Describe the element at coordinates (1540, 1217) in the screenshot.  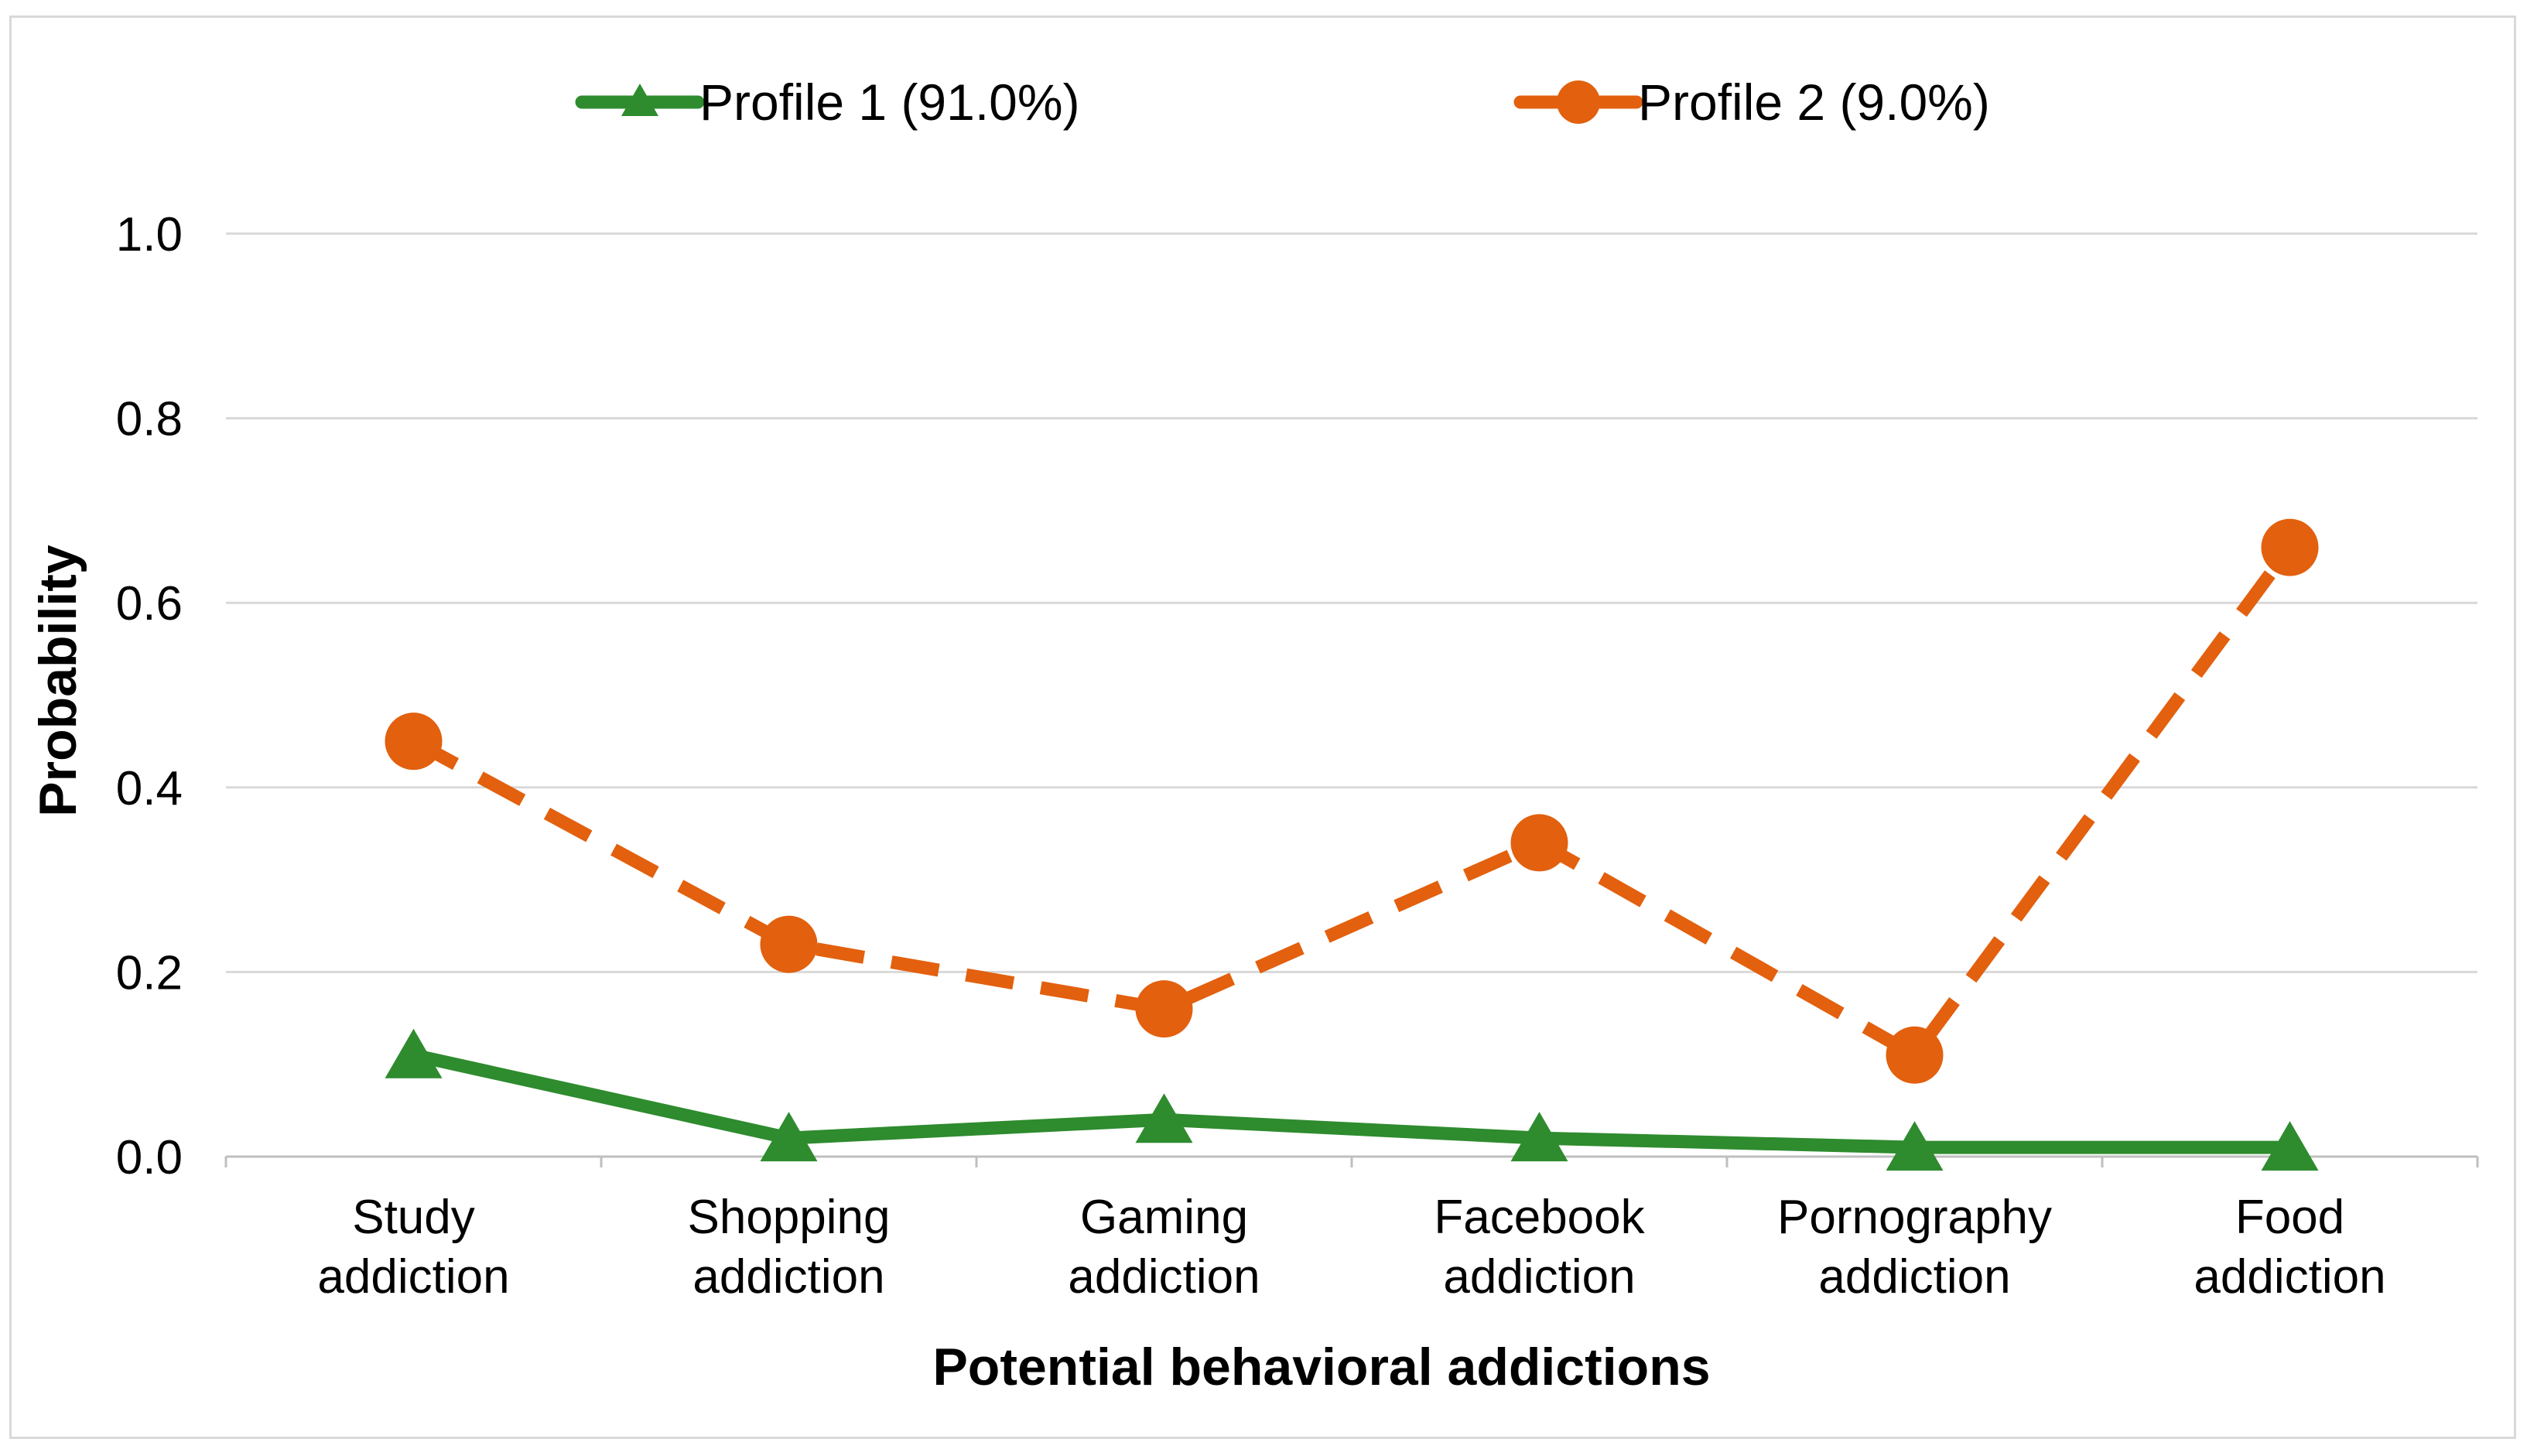
I see `x-tick-label: Facebook` at that location.